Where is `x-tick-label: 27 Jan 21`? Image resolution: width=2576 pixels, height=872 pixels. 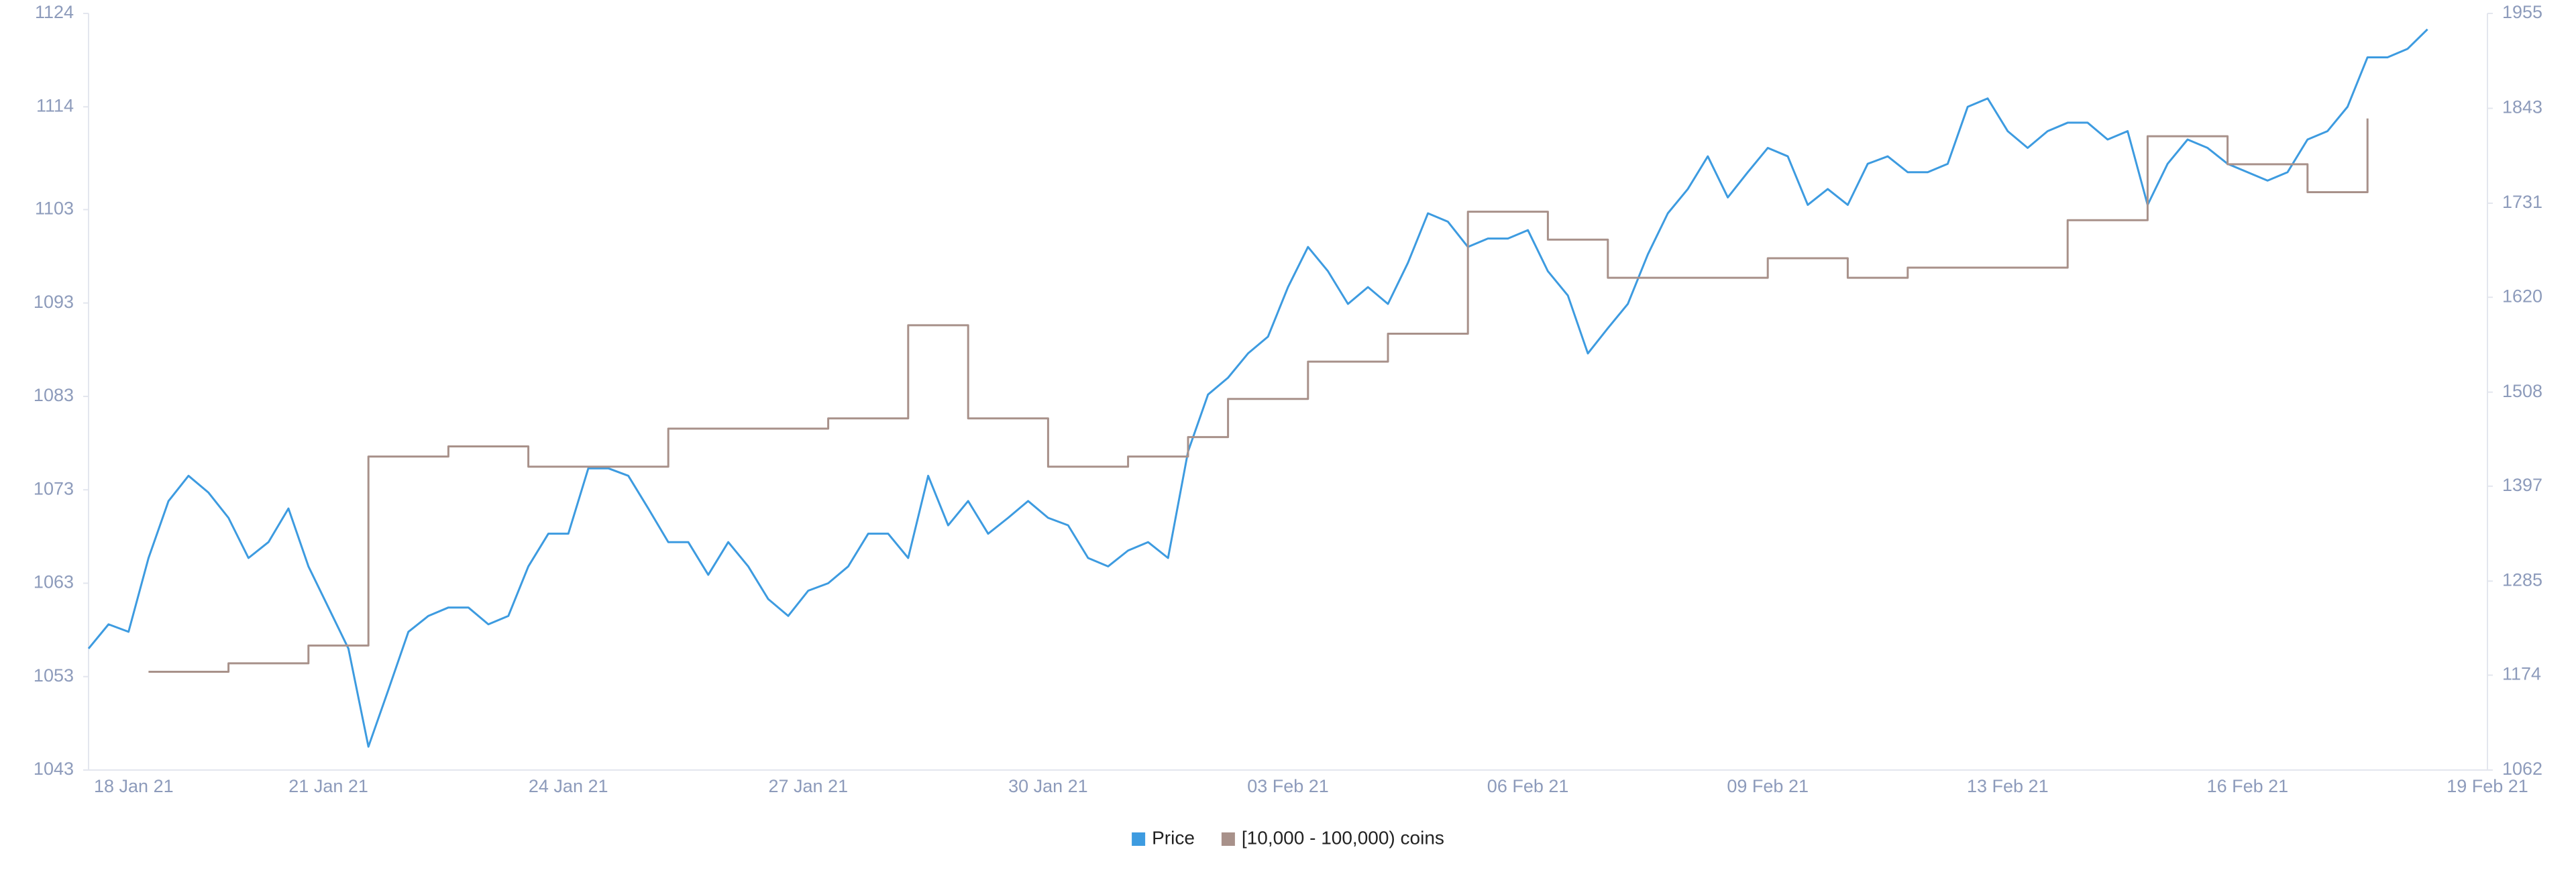 x-tick-label: 27 Jan 21 is located at coordinates (808, 786).